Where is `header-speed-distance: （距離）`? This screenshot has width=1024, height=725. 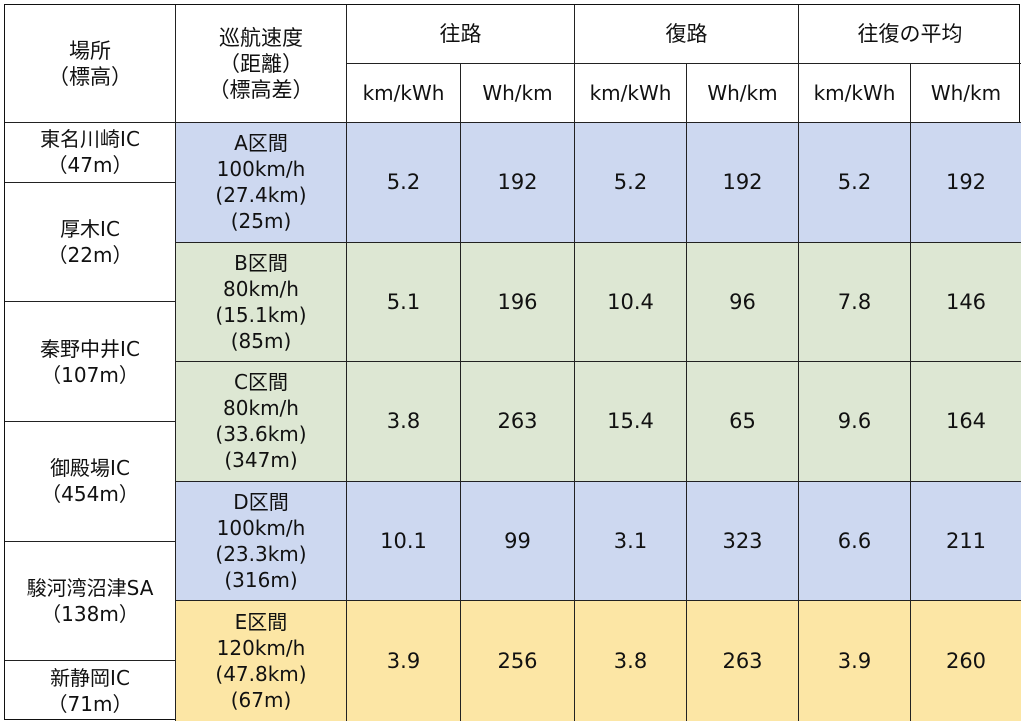
header-speed-distance: （距離） is located at coordinates (261, 63).